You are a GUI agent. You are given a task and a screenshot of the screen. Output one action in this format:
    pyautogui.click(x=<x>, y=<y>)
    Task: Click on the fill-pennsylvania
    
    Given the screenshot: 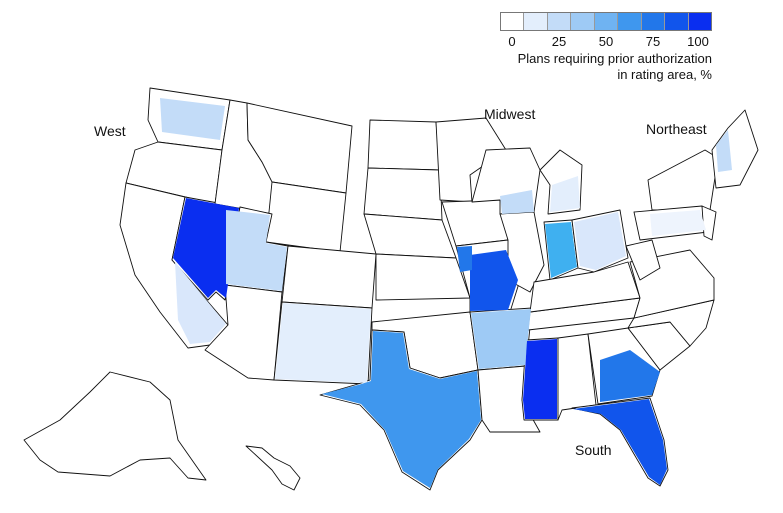 What is the action you would take?
    pyautogui.click(x=678, y=223)
    